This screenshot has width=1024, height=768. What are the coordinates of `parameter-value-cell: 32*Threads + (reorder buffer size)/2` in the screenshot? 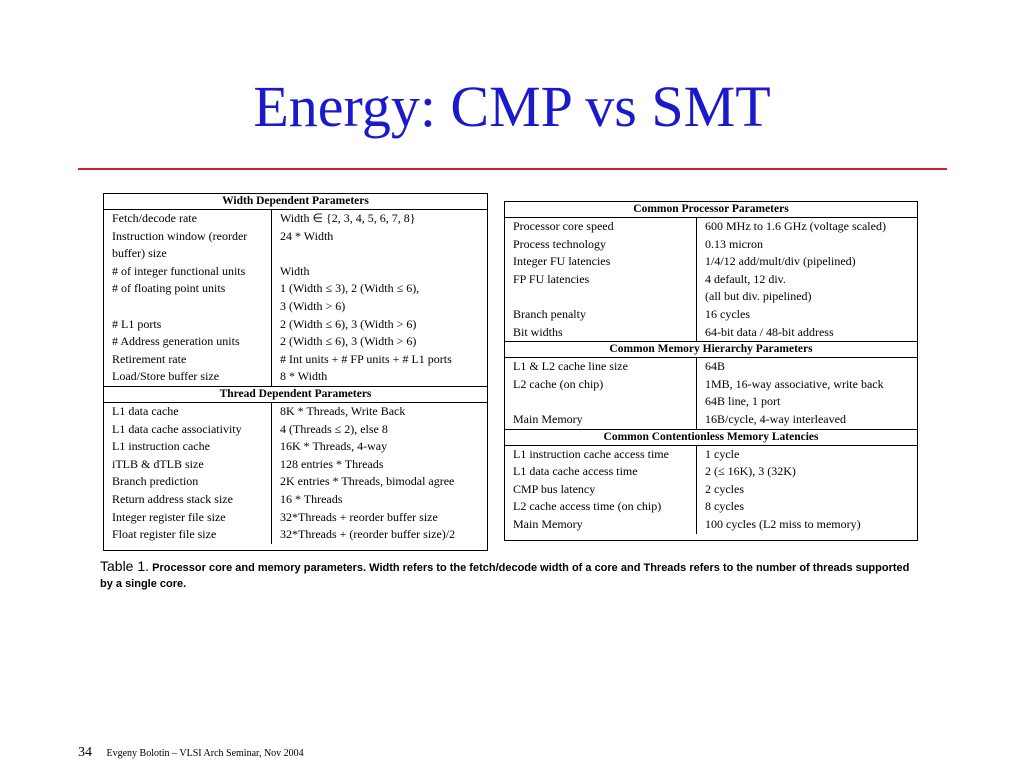 It's located at (368, 534).